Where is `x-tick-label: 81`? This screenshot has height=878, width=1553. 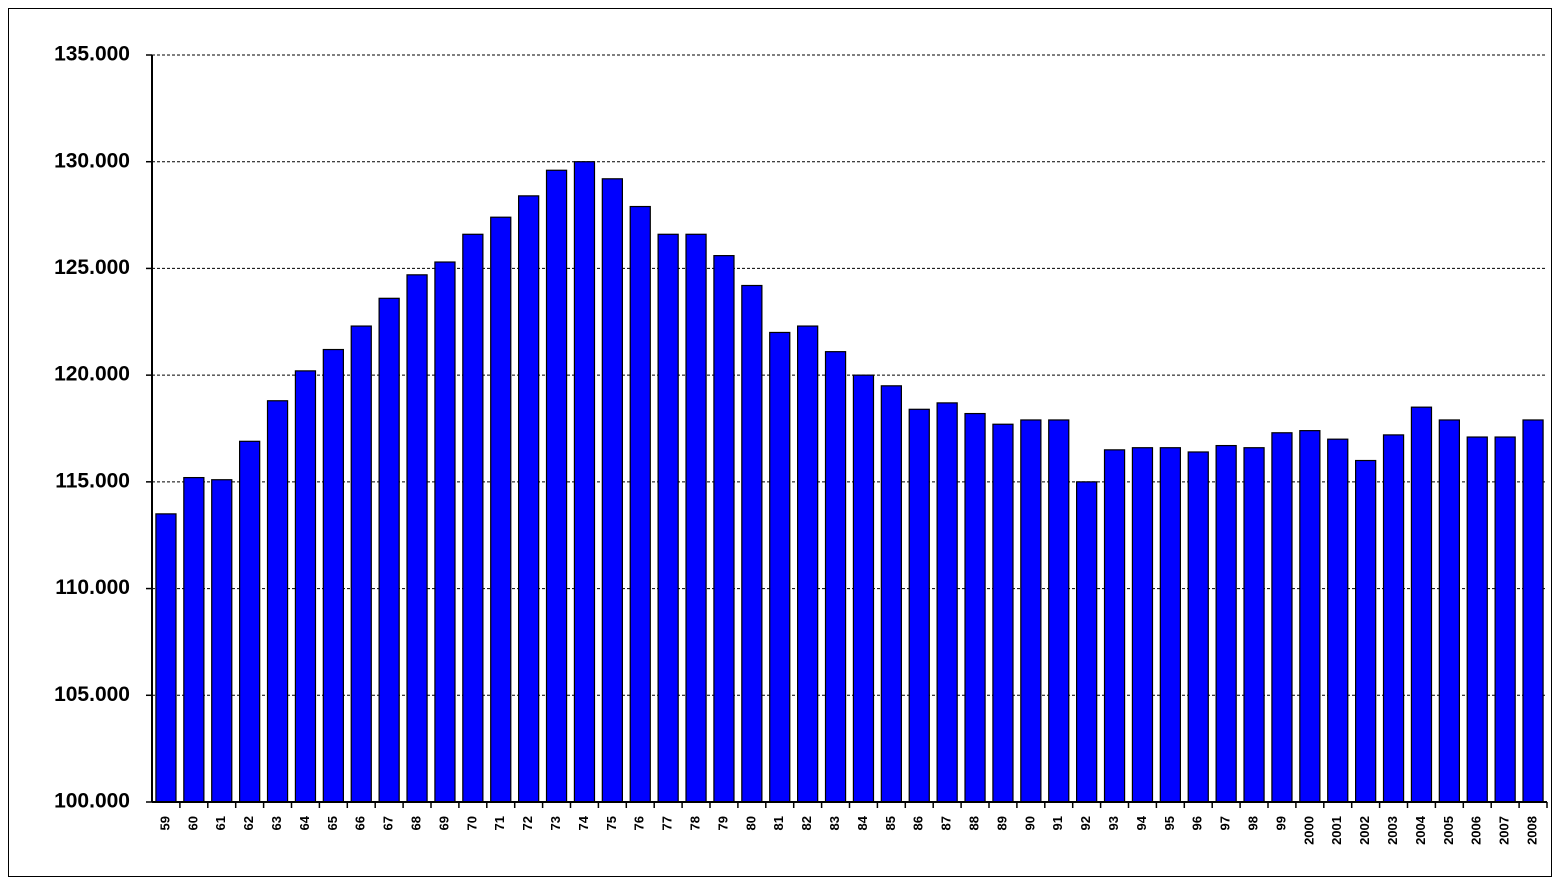
x-tick-label: 81 is located at coordinates (778, 823).